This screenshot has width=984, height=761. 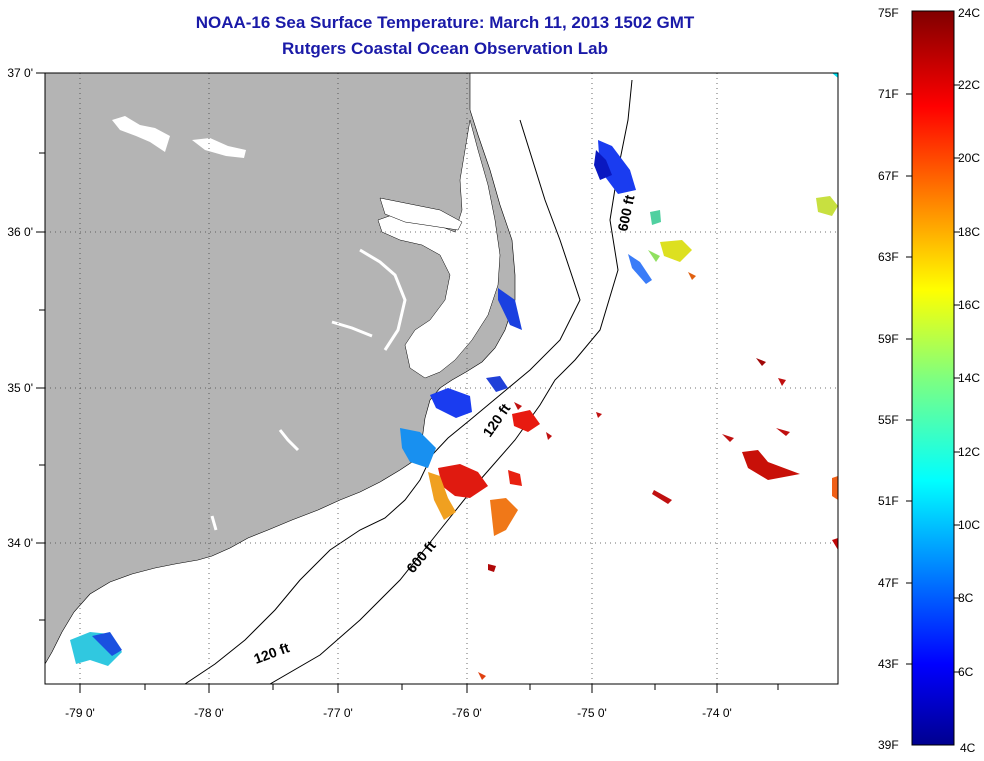 What do you see at coordinates (969, 525) in the screenshot?
I see `colorbar-c-label: 10C` at bounding box center [969, 525].